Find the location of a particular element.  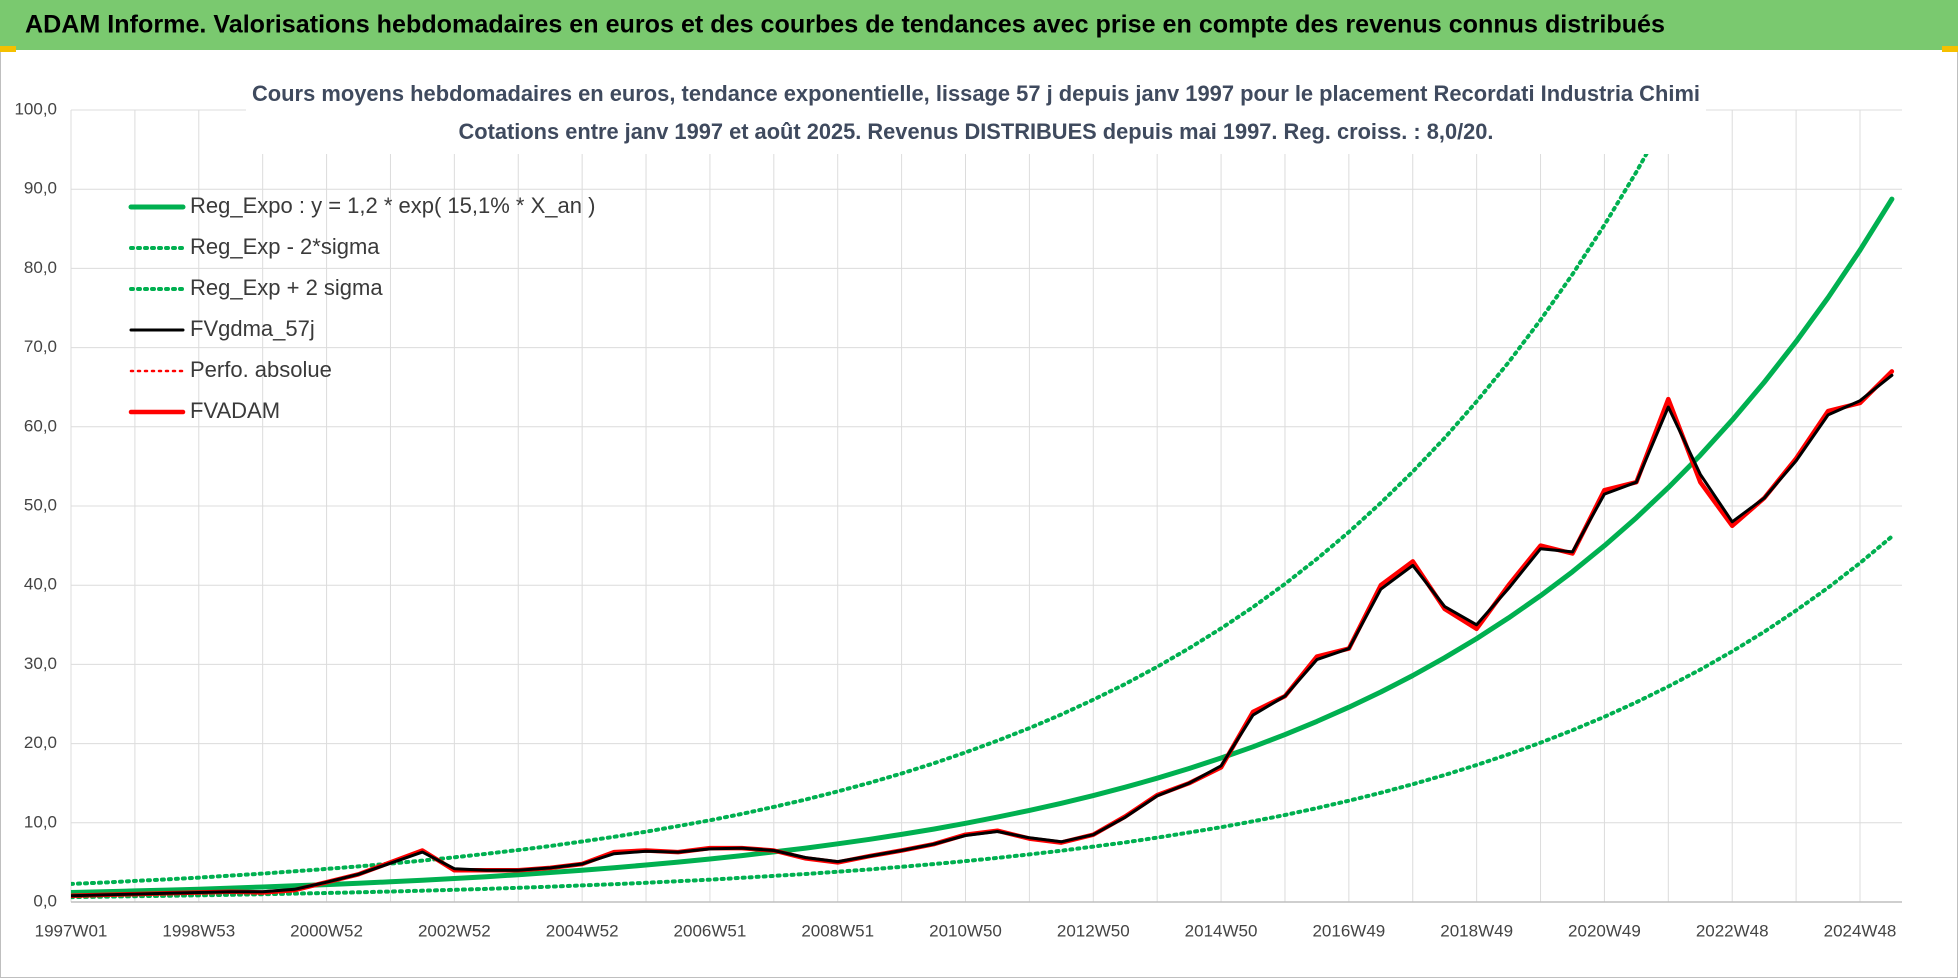

x-tick-label: 2024W48 is located at coordinates (1860, 930).